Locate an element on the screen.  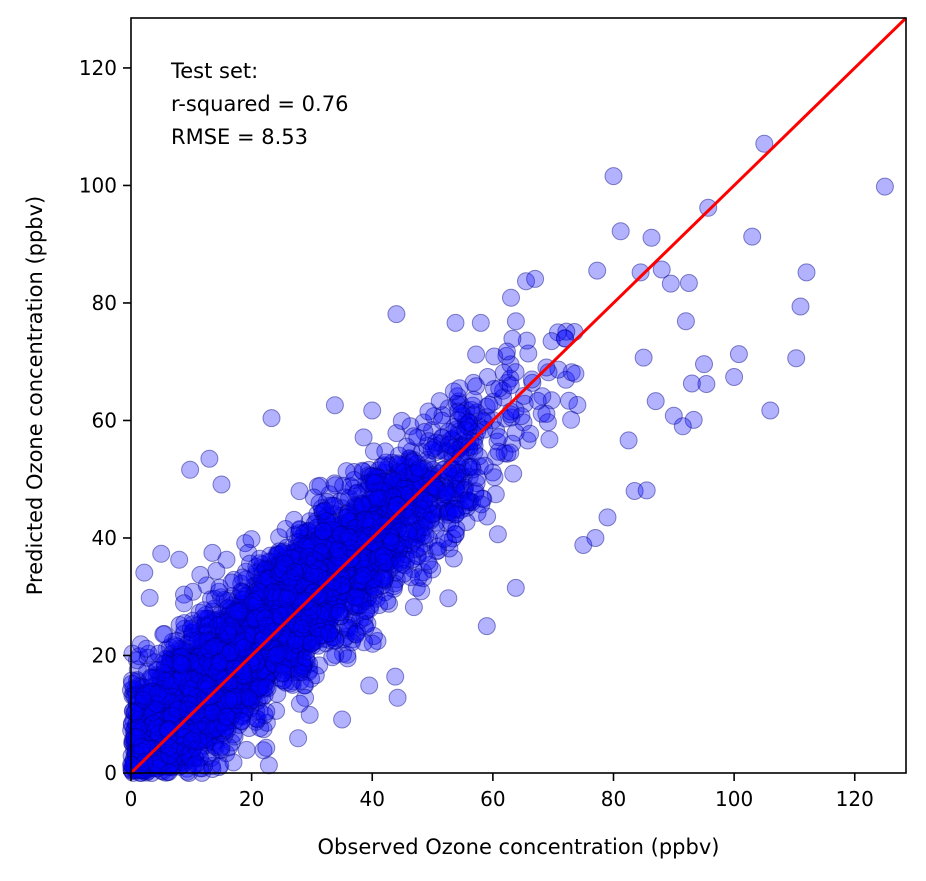
x-tick-label: 0 is located at coordinates (131, 799).